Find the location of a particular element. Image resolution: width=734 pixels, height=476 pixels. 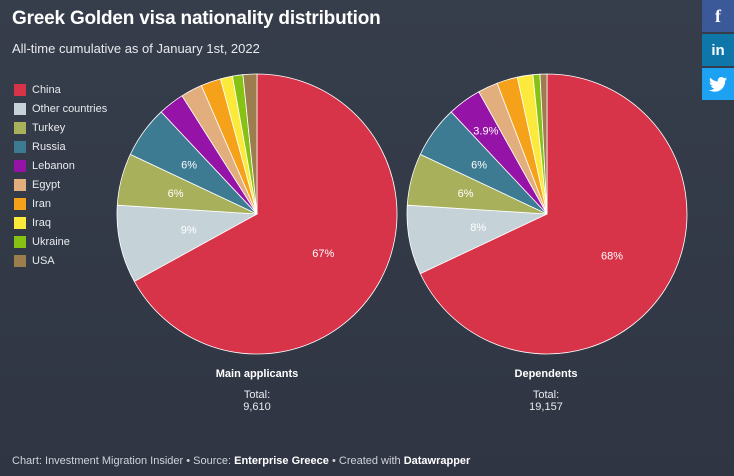

legend-item: Lebanon is located at coordinates (60, 165).